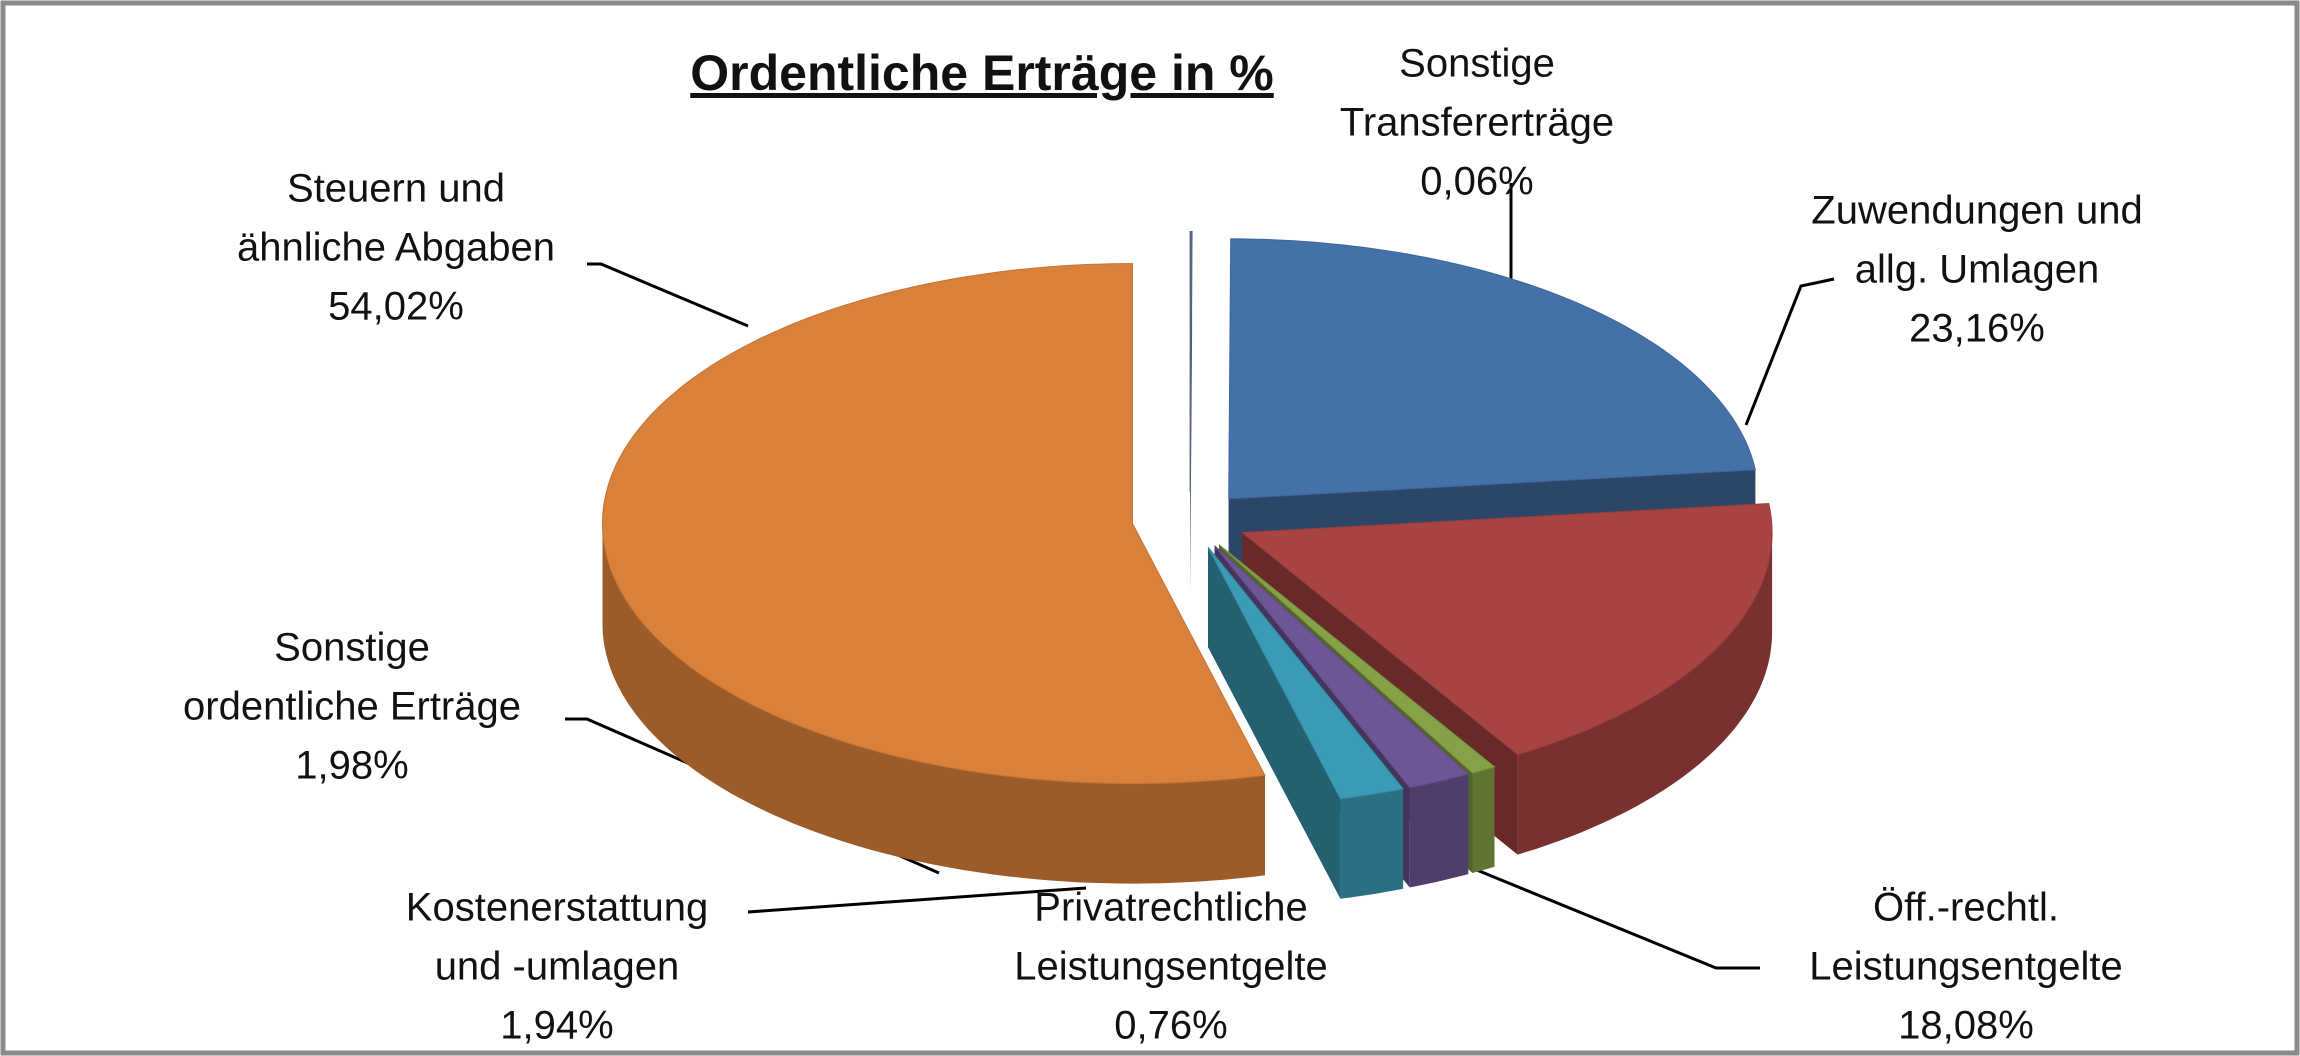 Image resolution: width=2300 pixels, height=1056 pixels. I want to click on data-label-value: 23,16%, so click(1977, 329).